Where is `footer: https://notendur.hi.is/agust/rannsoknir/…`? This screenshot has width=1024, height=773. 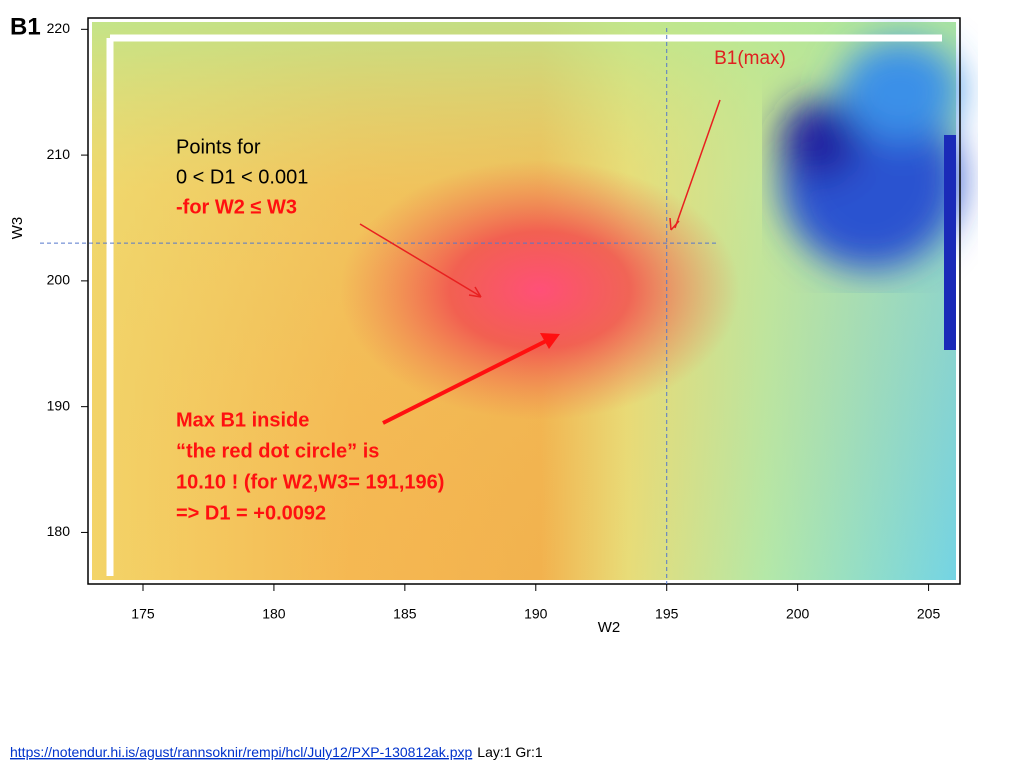
footer: https://notendur.hi.is/agust/rannsoknir/… is located at coordinates (276, 752).